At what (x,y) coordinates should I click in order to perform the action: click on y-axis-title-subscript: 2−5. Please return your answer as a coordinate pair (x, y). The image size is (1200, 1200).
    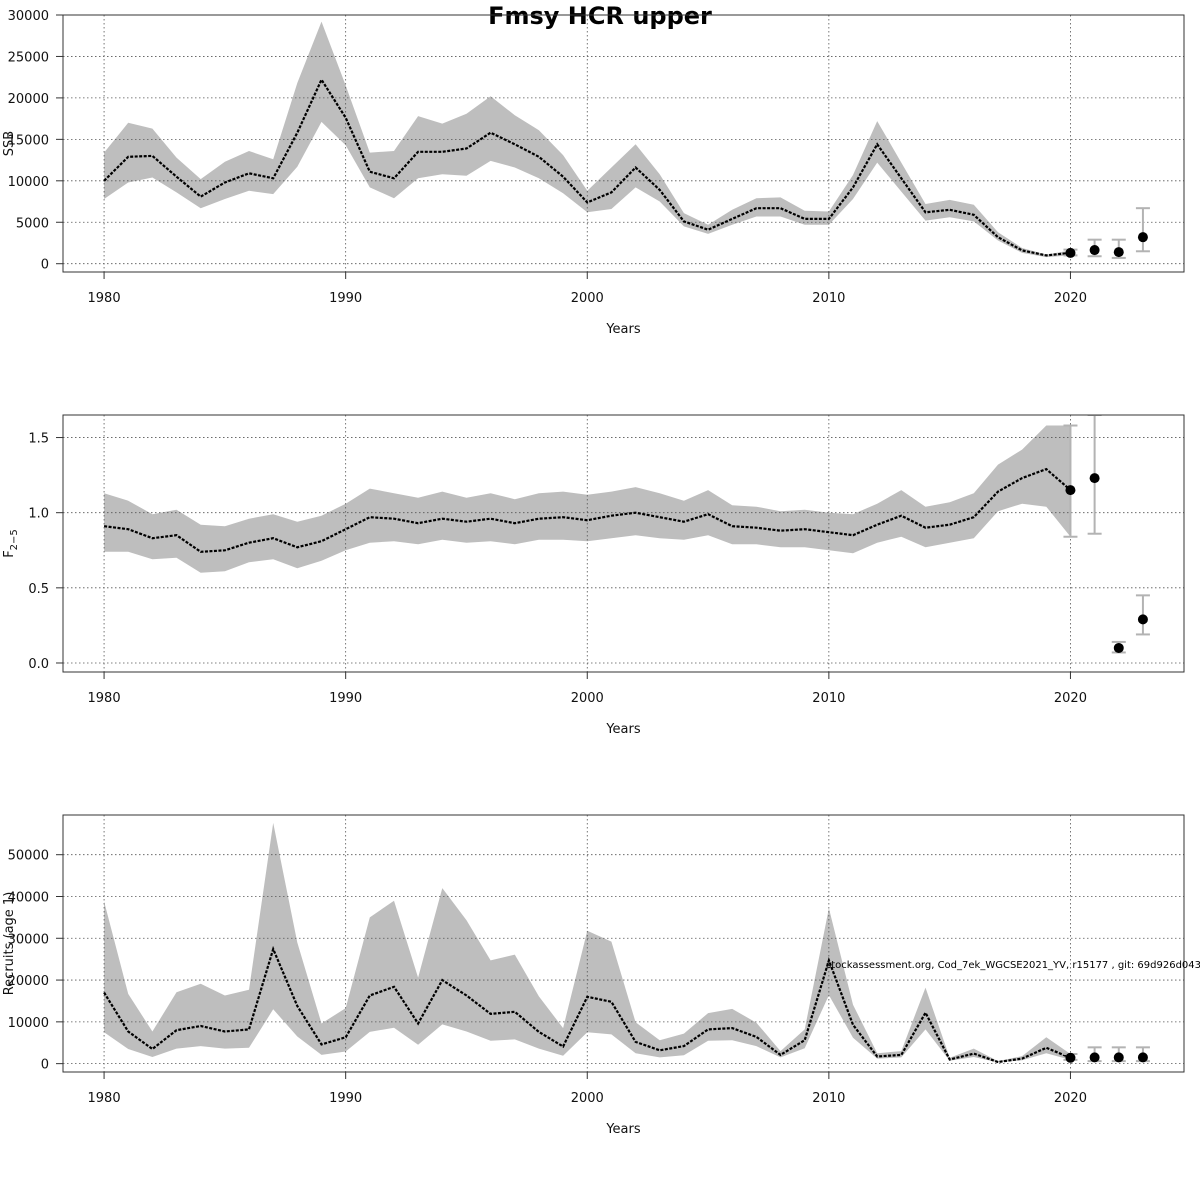
    Looking at the image, I should click on (14, 539).